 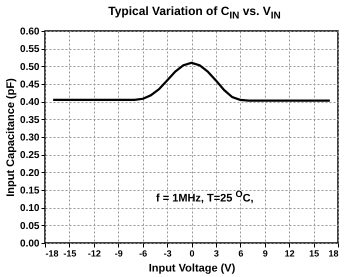 I want to click on y-axis-title: Input Capacitance (pF), so click(x=11, y=137).